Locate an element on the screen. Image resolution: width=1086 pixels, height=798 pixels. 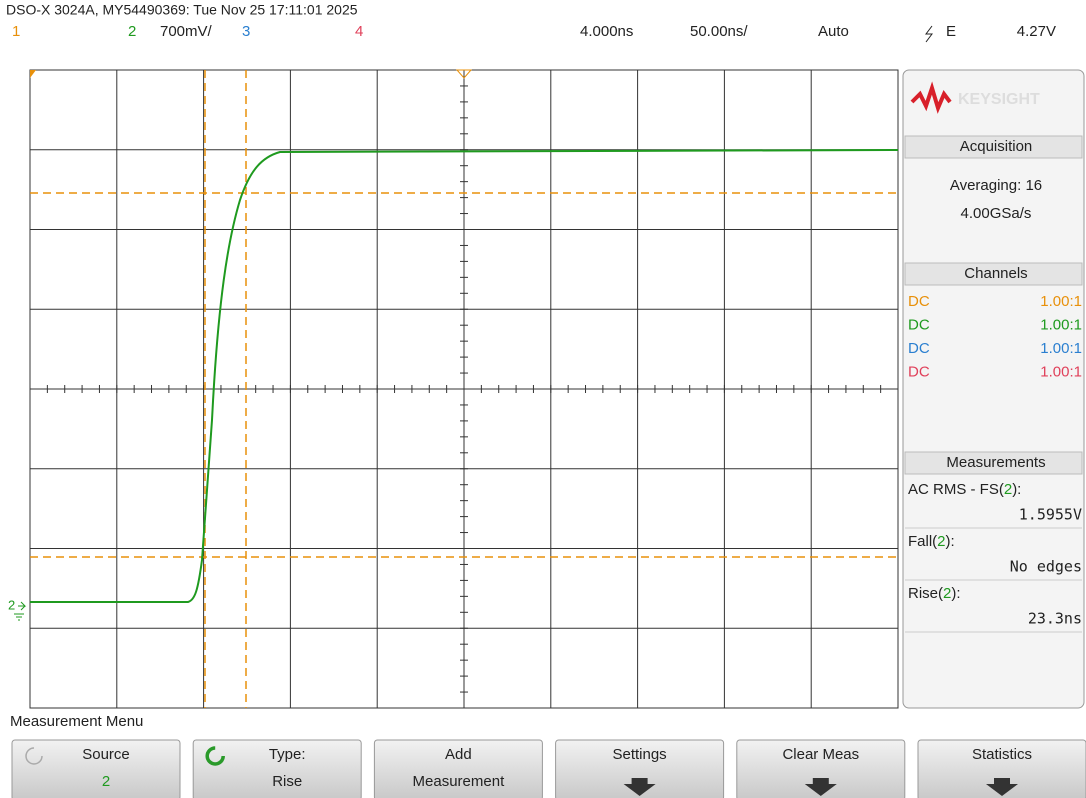
meas-label: AC RMS - FS(2): is located at coordinates (964, 489).